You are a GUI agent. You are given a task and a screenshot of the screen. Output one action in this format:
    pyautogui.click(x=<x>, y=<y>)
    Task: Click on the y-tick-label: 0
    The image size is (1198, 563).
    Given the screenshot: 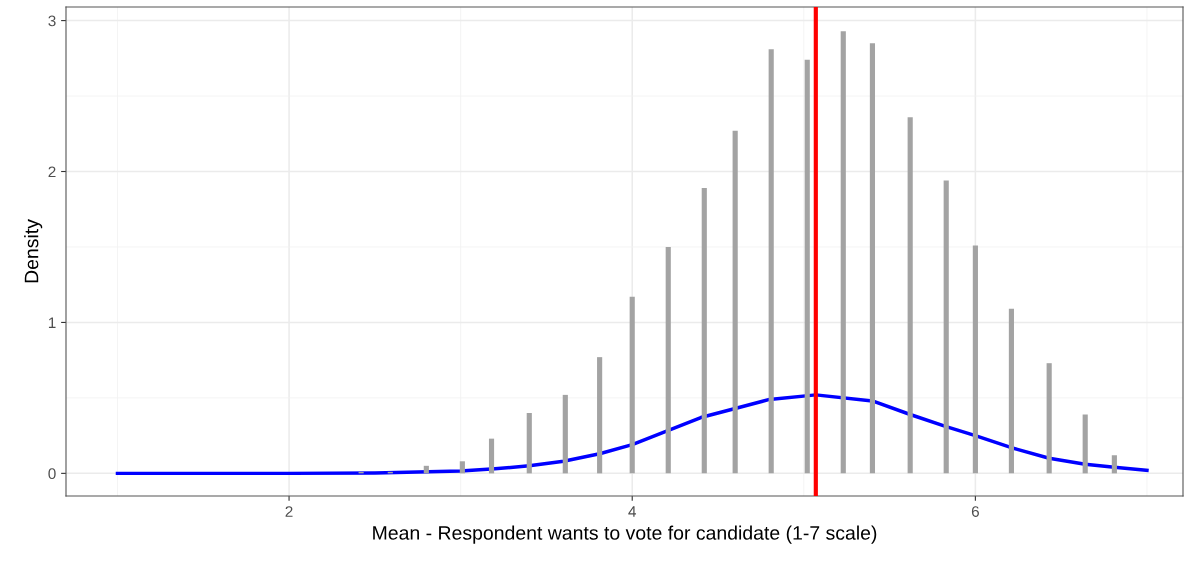 What is the action you would take?
    pyautogui.click(x=52, y=474)
    